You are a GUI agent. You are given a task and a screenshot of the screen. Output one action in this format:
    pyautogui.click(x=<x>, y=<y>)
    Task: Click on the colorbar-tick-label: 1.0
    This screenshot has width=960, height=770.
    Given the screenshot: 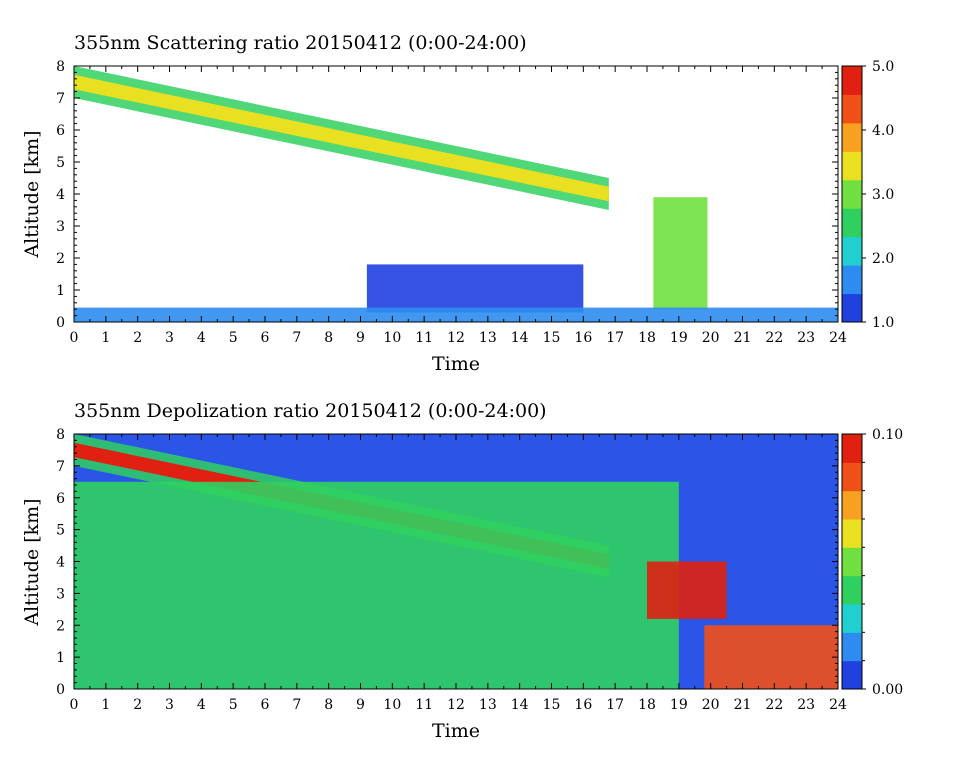 What is the action you would take?
    pyautogui.click(x=883, y=323)
    